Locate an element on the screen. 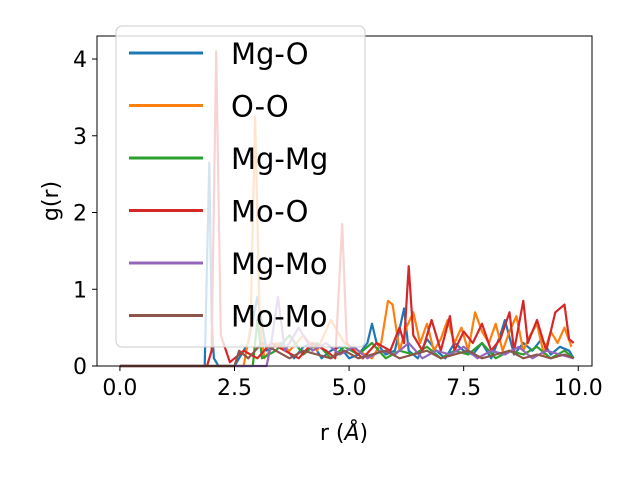  x-axis-label: r (Å) is located at coordinates (344, 432).